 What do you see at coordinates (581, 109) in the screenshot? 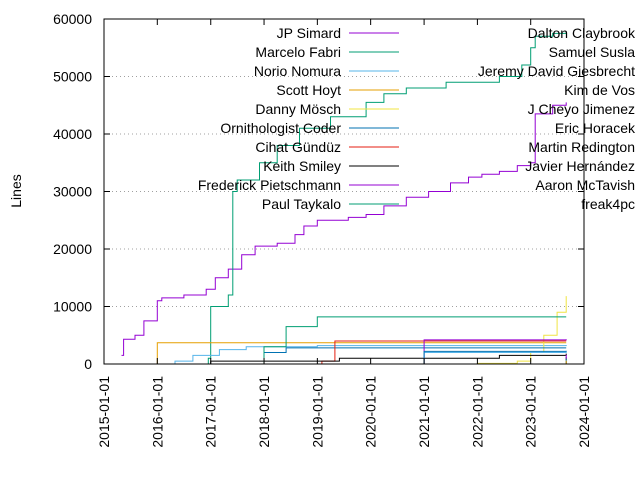
I see `legend-entry-label: J Cheyo Jimenez` at bounding box center [581, 109].